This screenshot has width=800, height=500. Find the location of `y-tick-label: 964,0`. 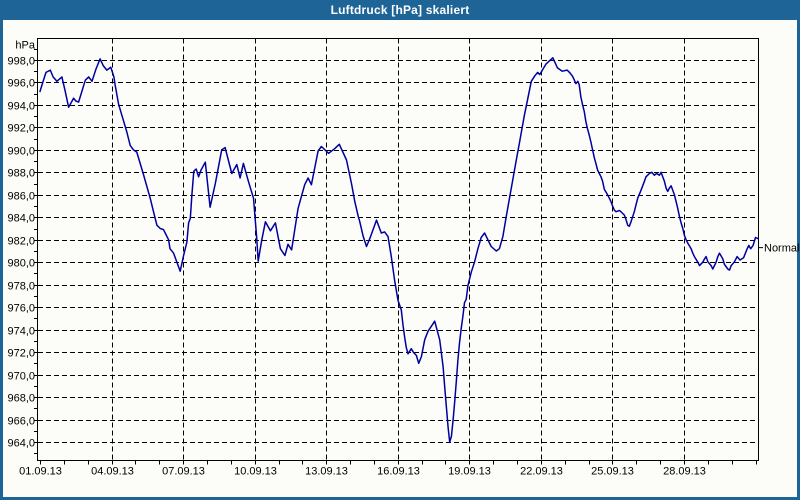

y-tick-label: 964,0 is located at coordinates (21, 444).